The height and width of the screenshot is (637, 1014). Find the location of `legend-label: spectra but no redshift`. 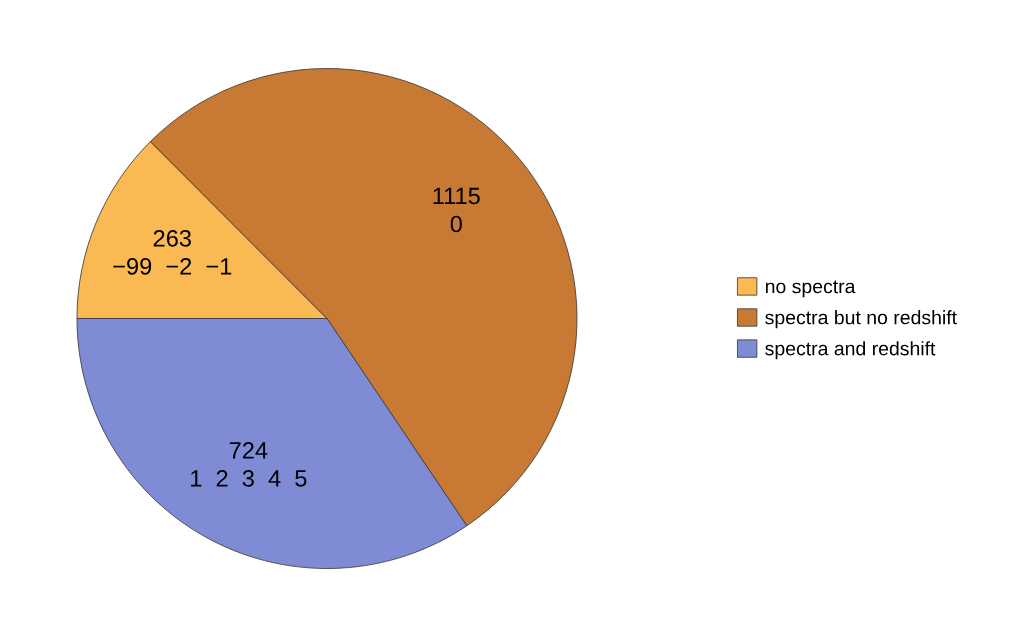

legend-label: spectra but no redshift is located at coordinates (861, 319).